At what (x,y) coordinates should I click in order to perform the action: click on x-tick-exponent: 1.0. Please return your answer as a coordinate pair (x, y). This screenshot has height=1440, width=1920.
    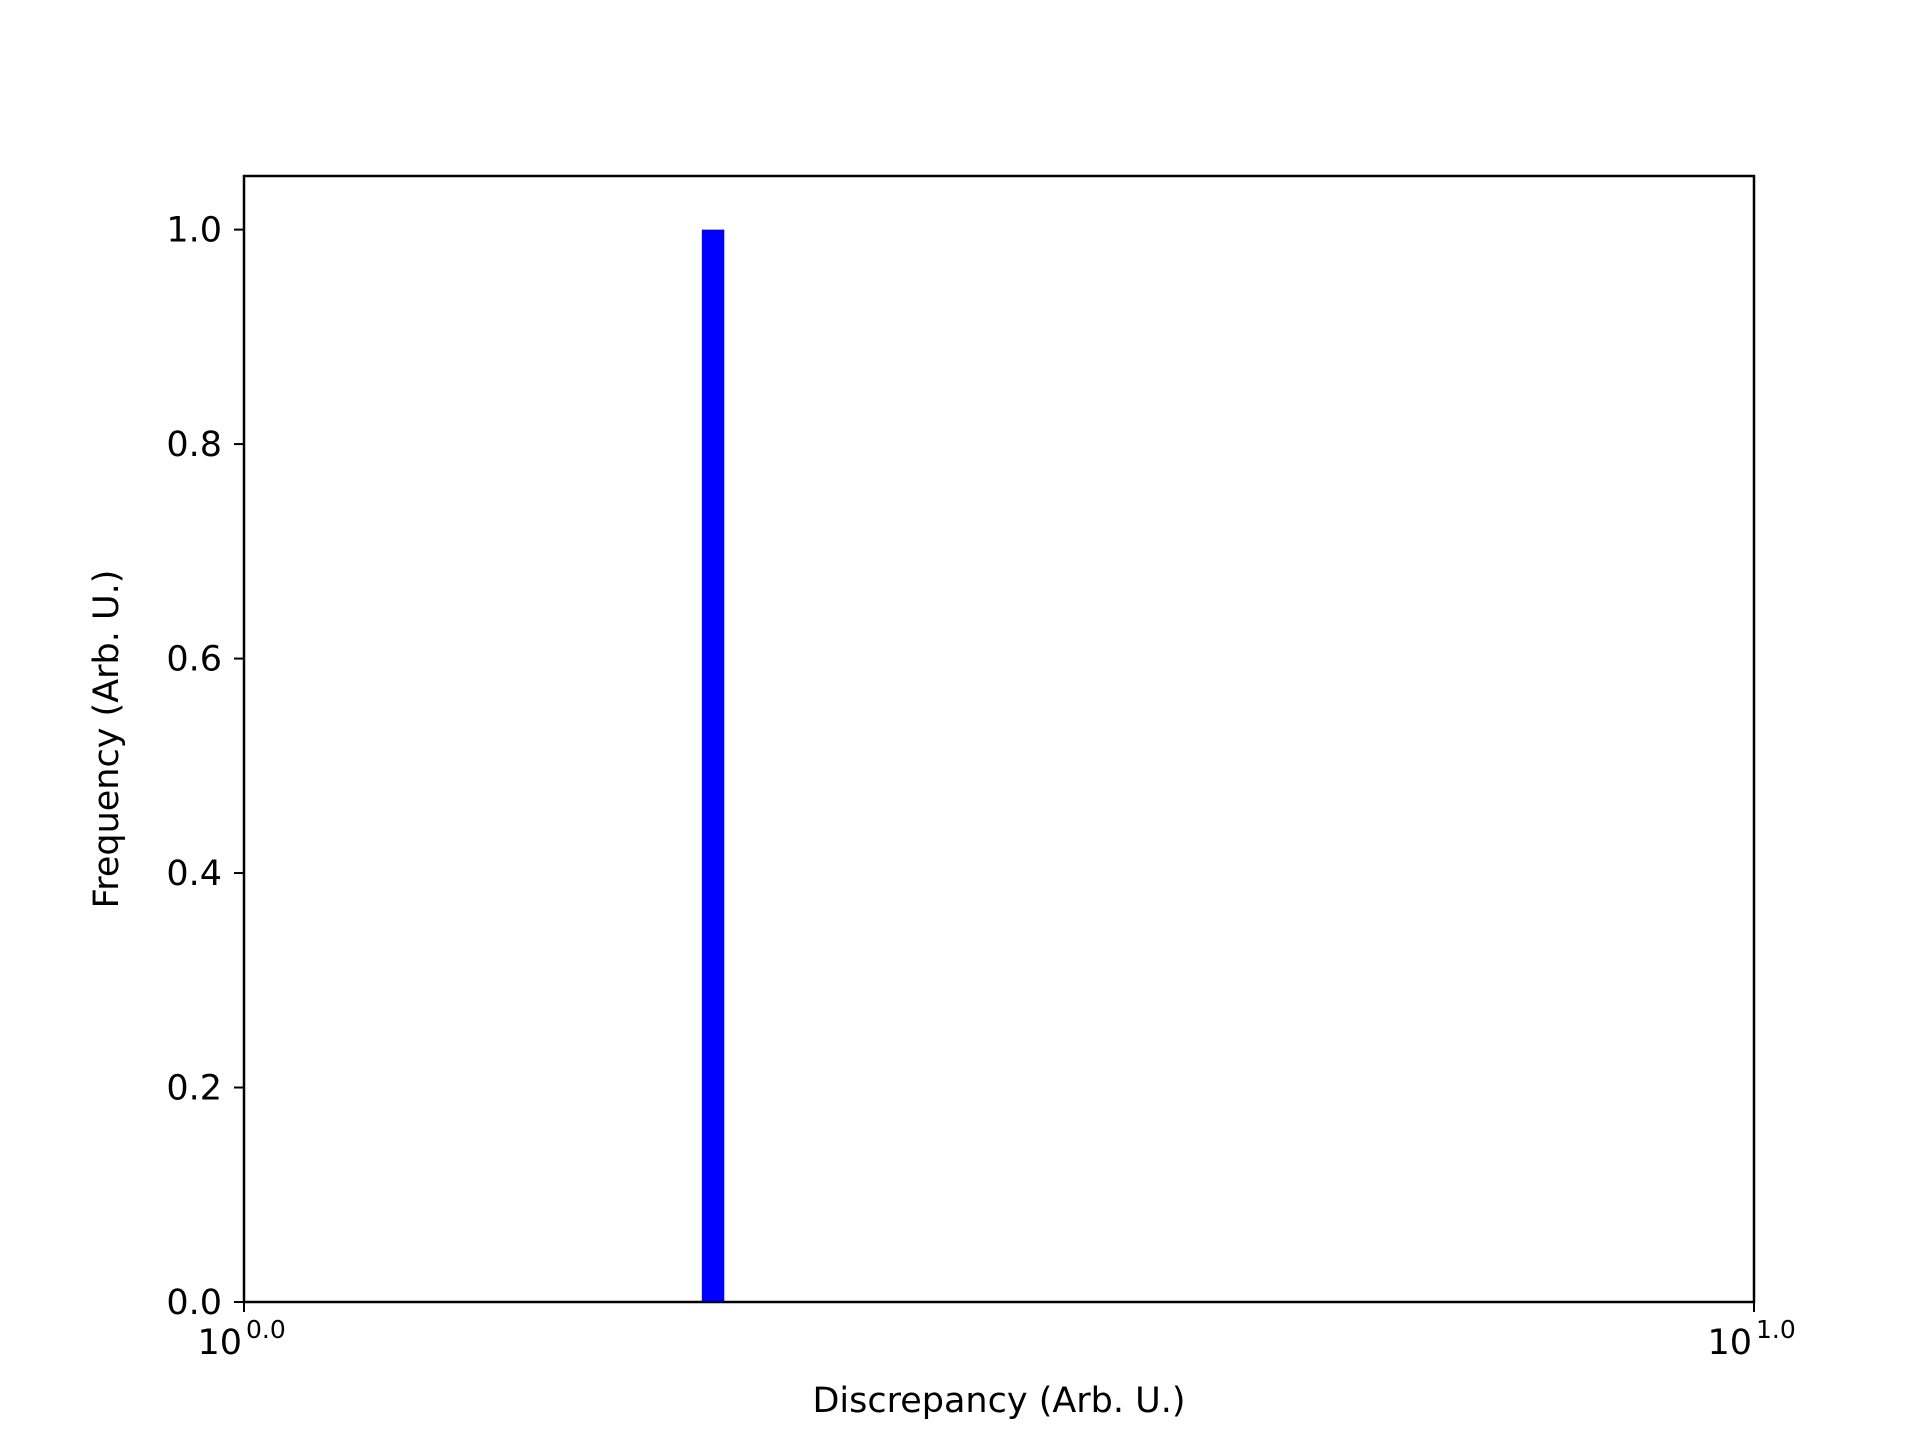
    Looking at the image, I should click on (1776, 1329).